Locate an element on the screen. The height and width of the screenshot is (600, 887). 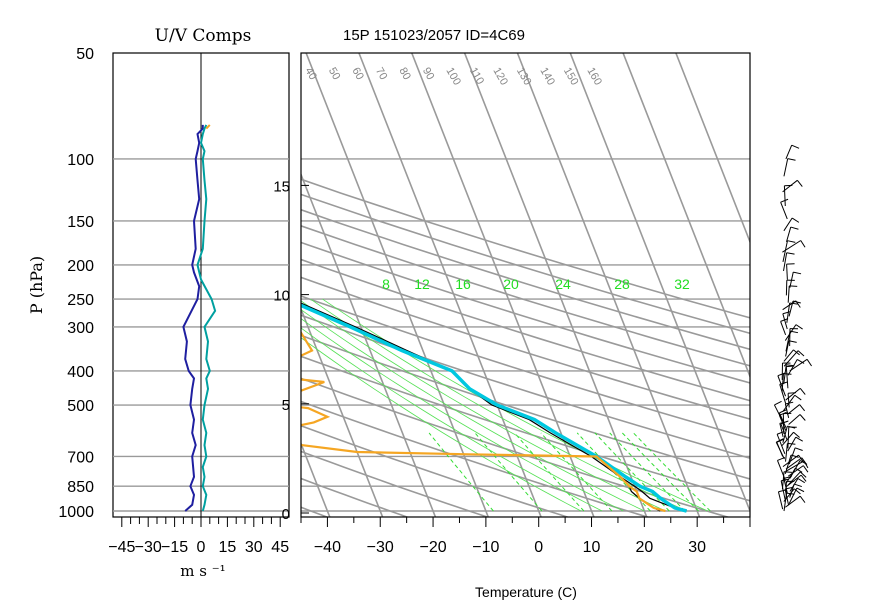
temperature-axis-label: Temperature (C) is located at coordinates (526, 592).